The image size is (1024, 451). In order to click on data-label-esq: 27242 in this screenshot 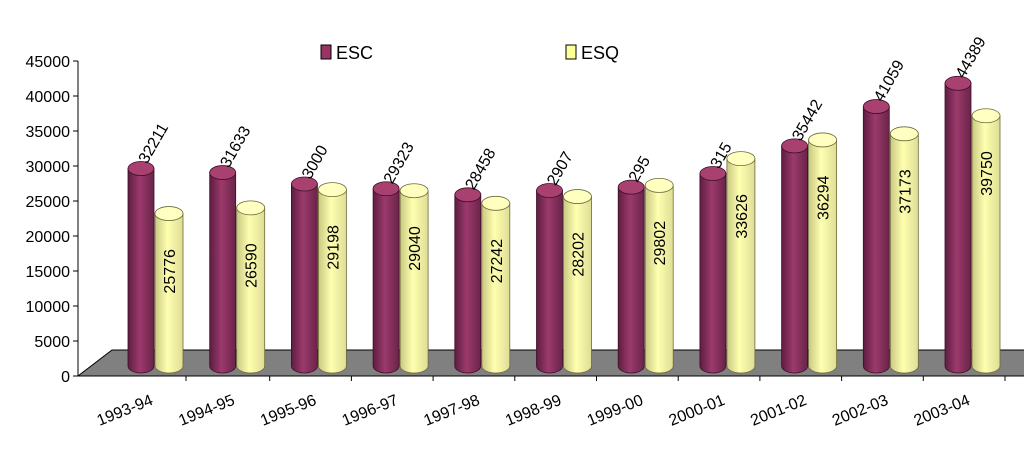, I will do `click(497, 261)`.